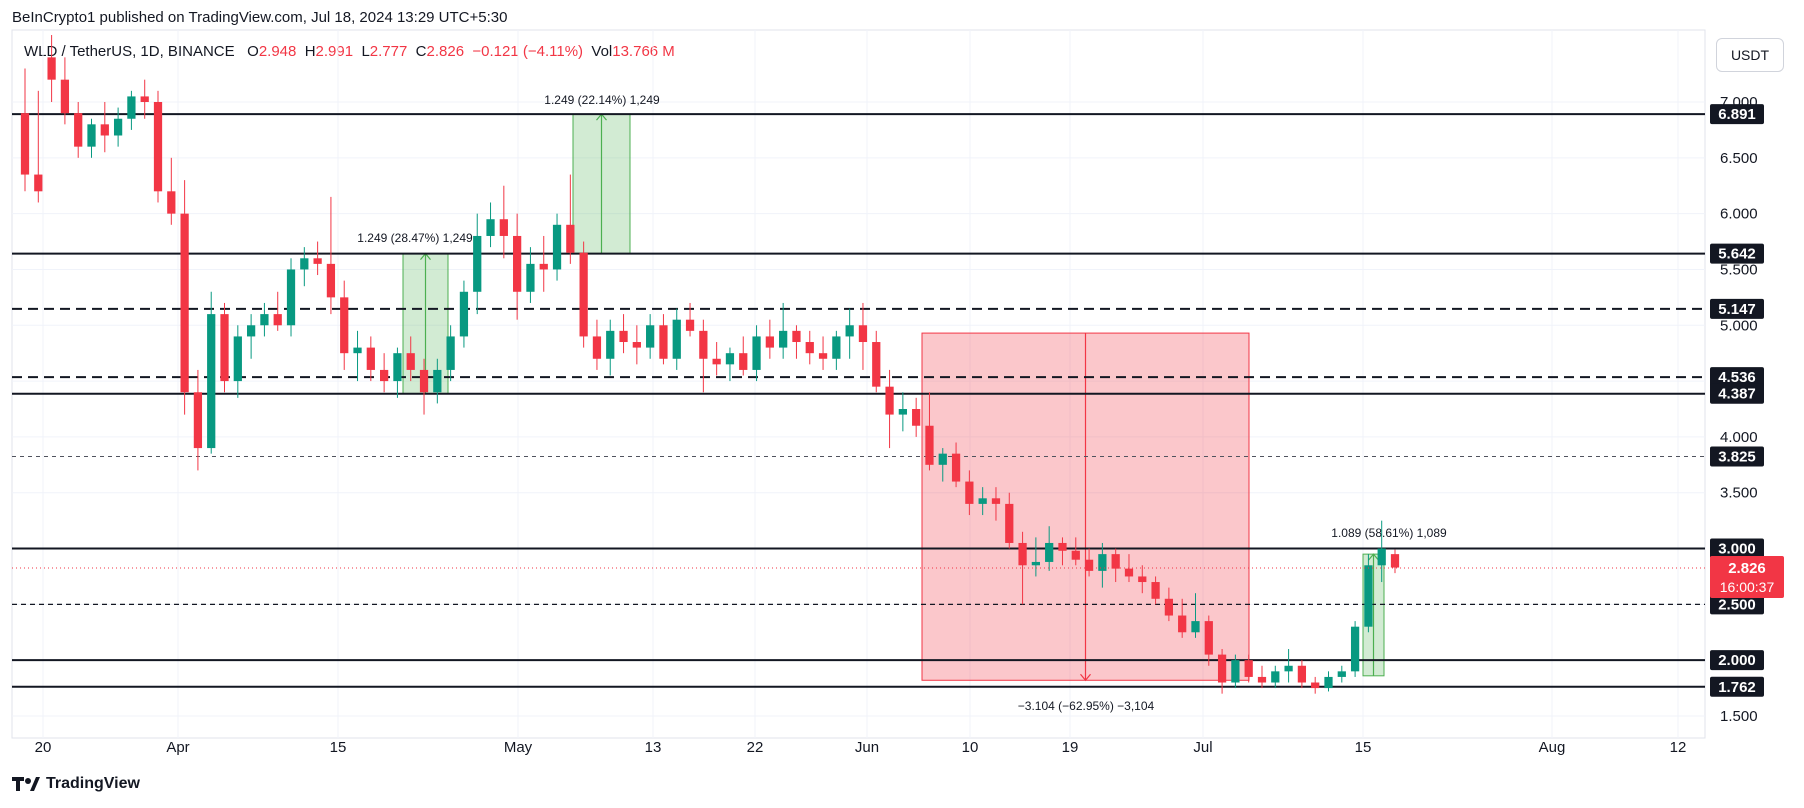 The height and width of the screenshot is (808, 1804). Describe the element at coordinates (1739, 437) in the screenshot. I see `y-tick-label: 4.000` at that location.